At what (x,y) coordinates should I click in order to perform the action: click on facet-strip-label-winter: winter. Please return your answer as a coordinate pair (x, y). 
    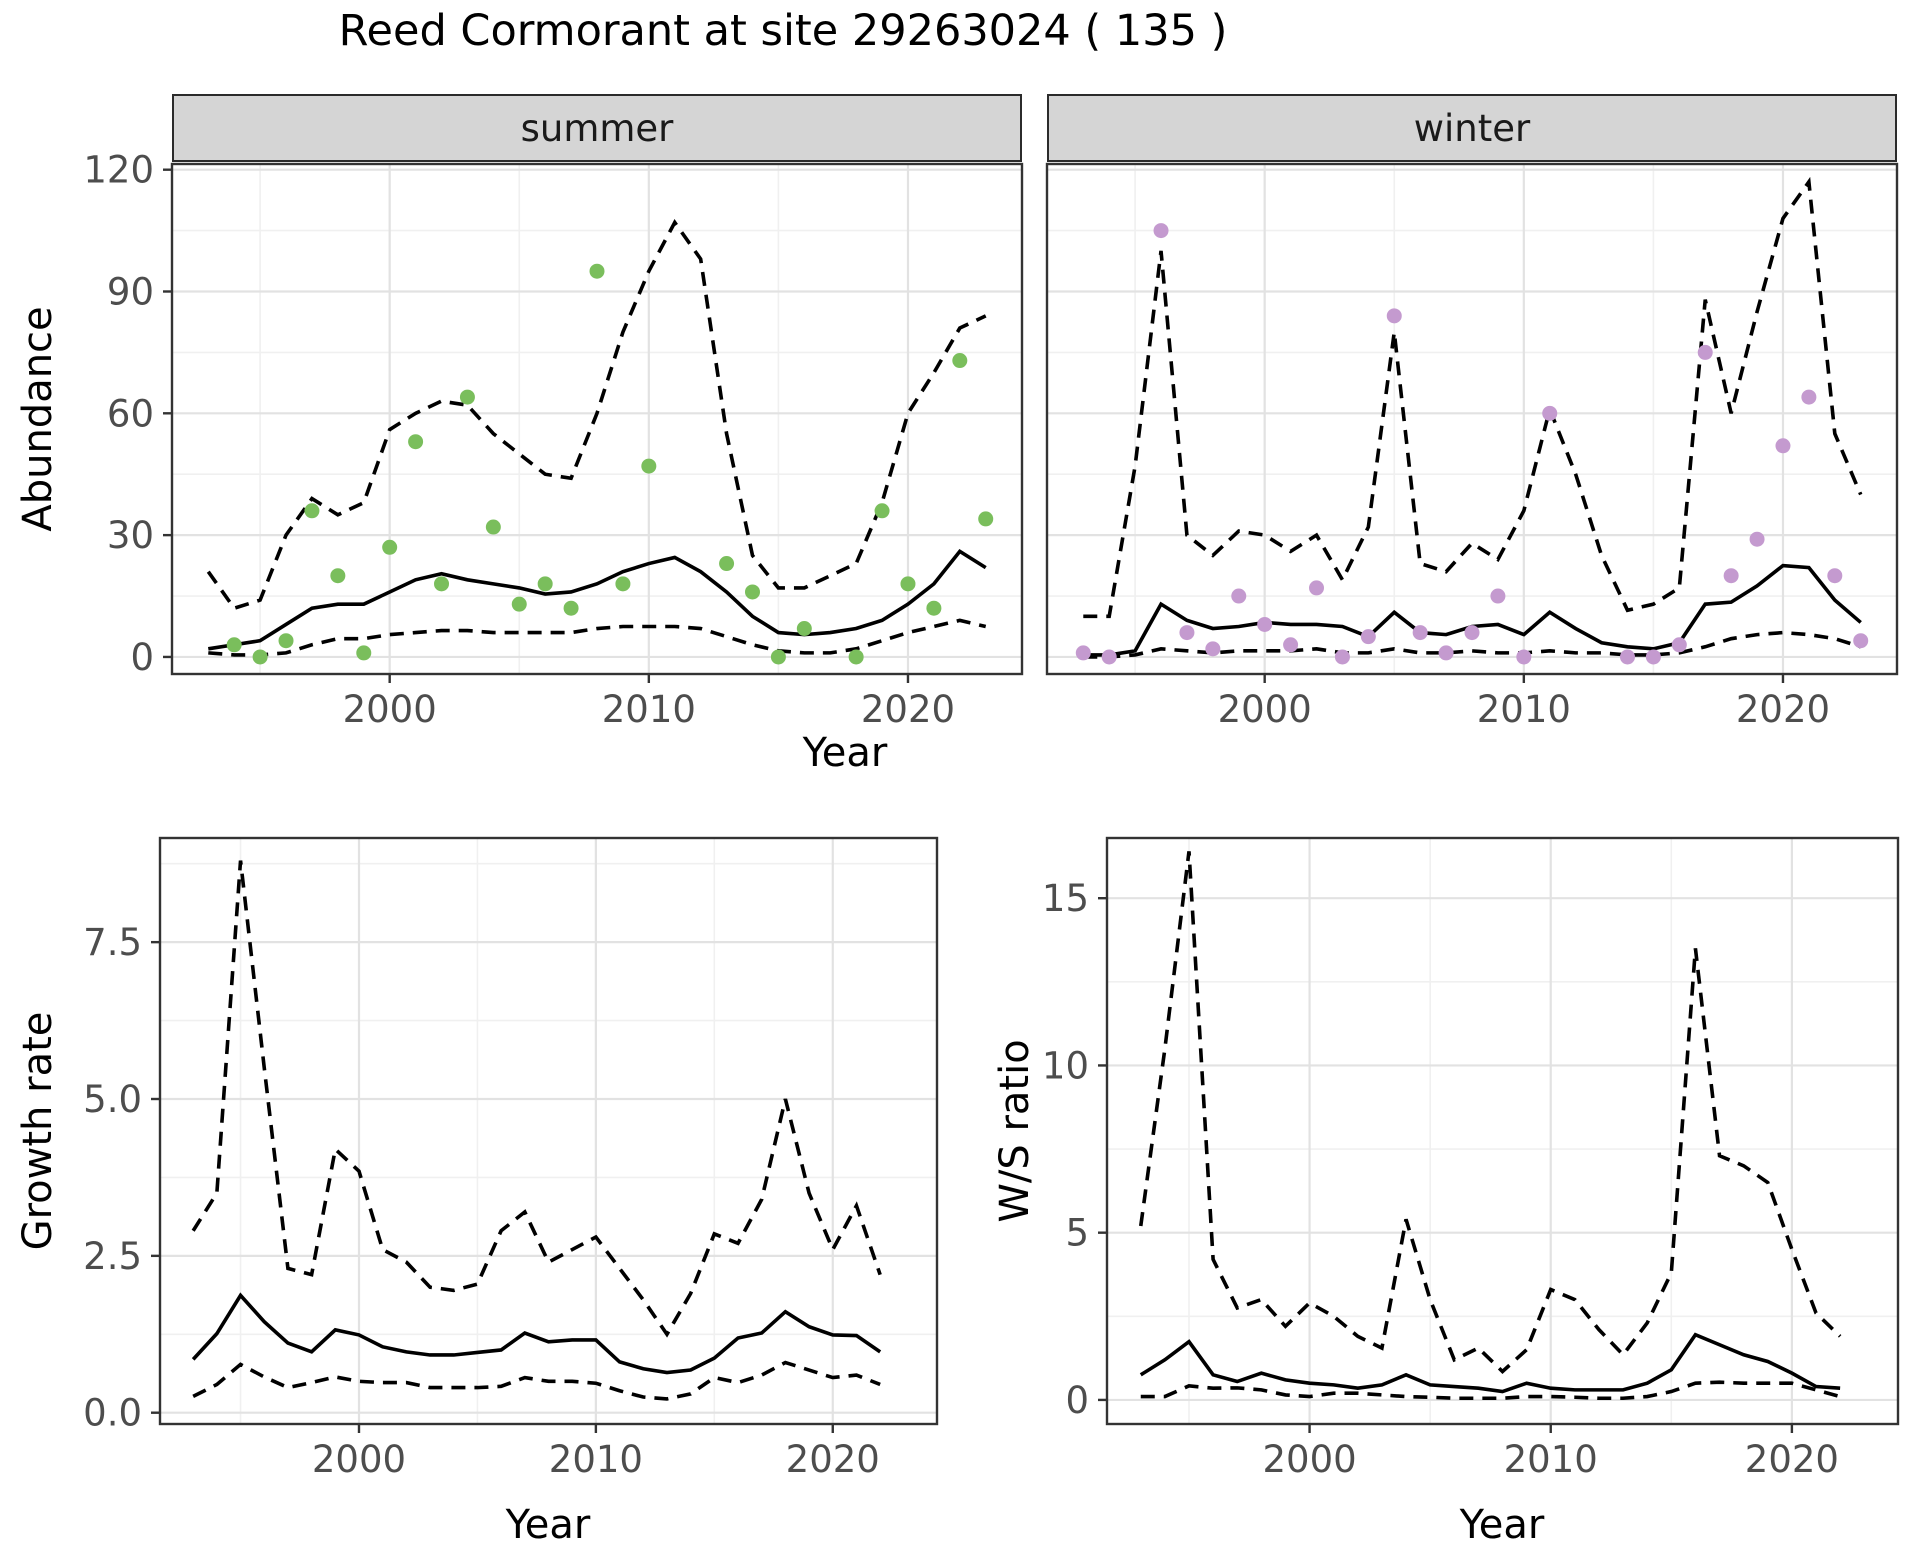
    Looking at the image, I should click on (1472, 128).